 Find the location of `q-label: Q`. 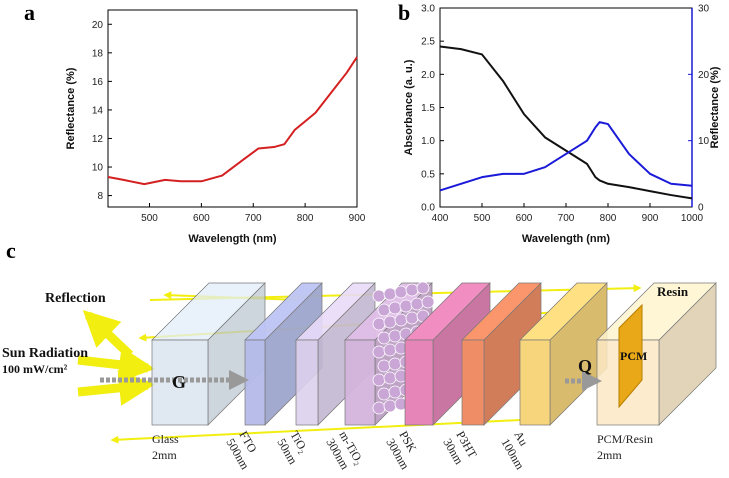

q-label: Q is located at coordinates (585, 366).